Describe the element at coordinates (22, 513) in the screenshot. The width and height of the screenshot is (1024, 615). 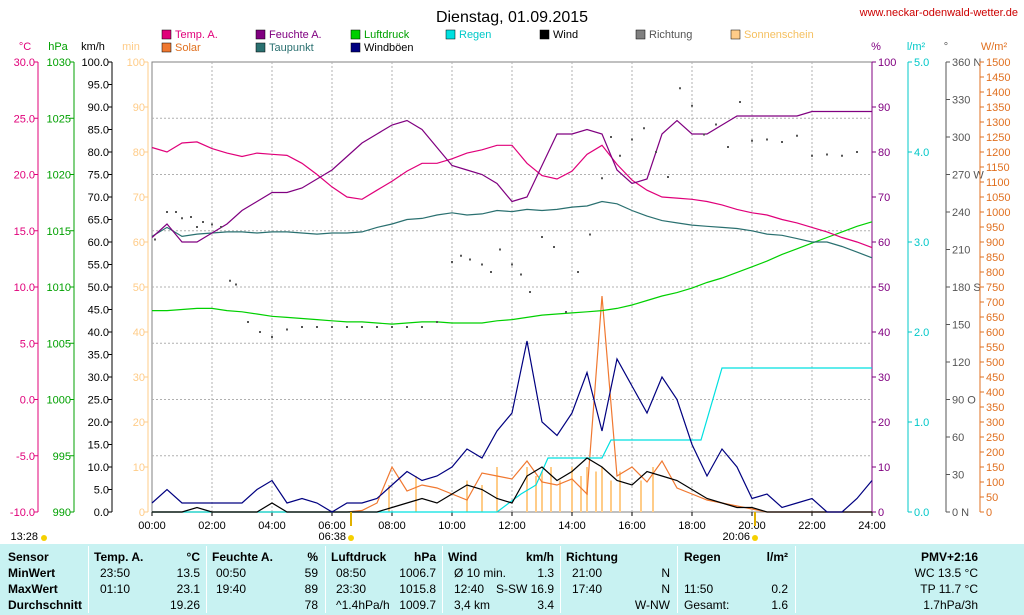
I see `tick-label-temp: -10.0` at that location.